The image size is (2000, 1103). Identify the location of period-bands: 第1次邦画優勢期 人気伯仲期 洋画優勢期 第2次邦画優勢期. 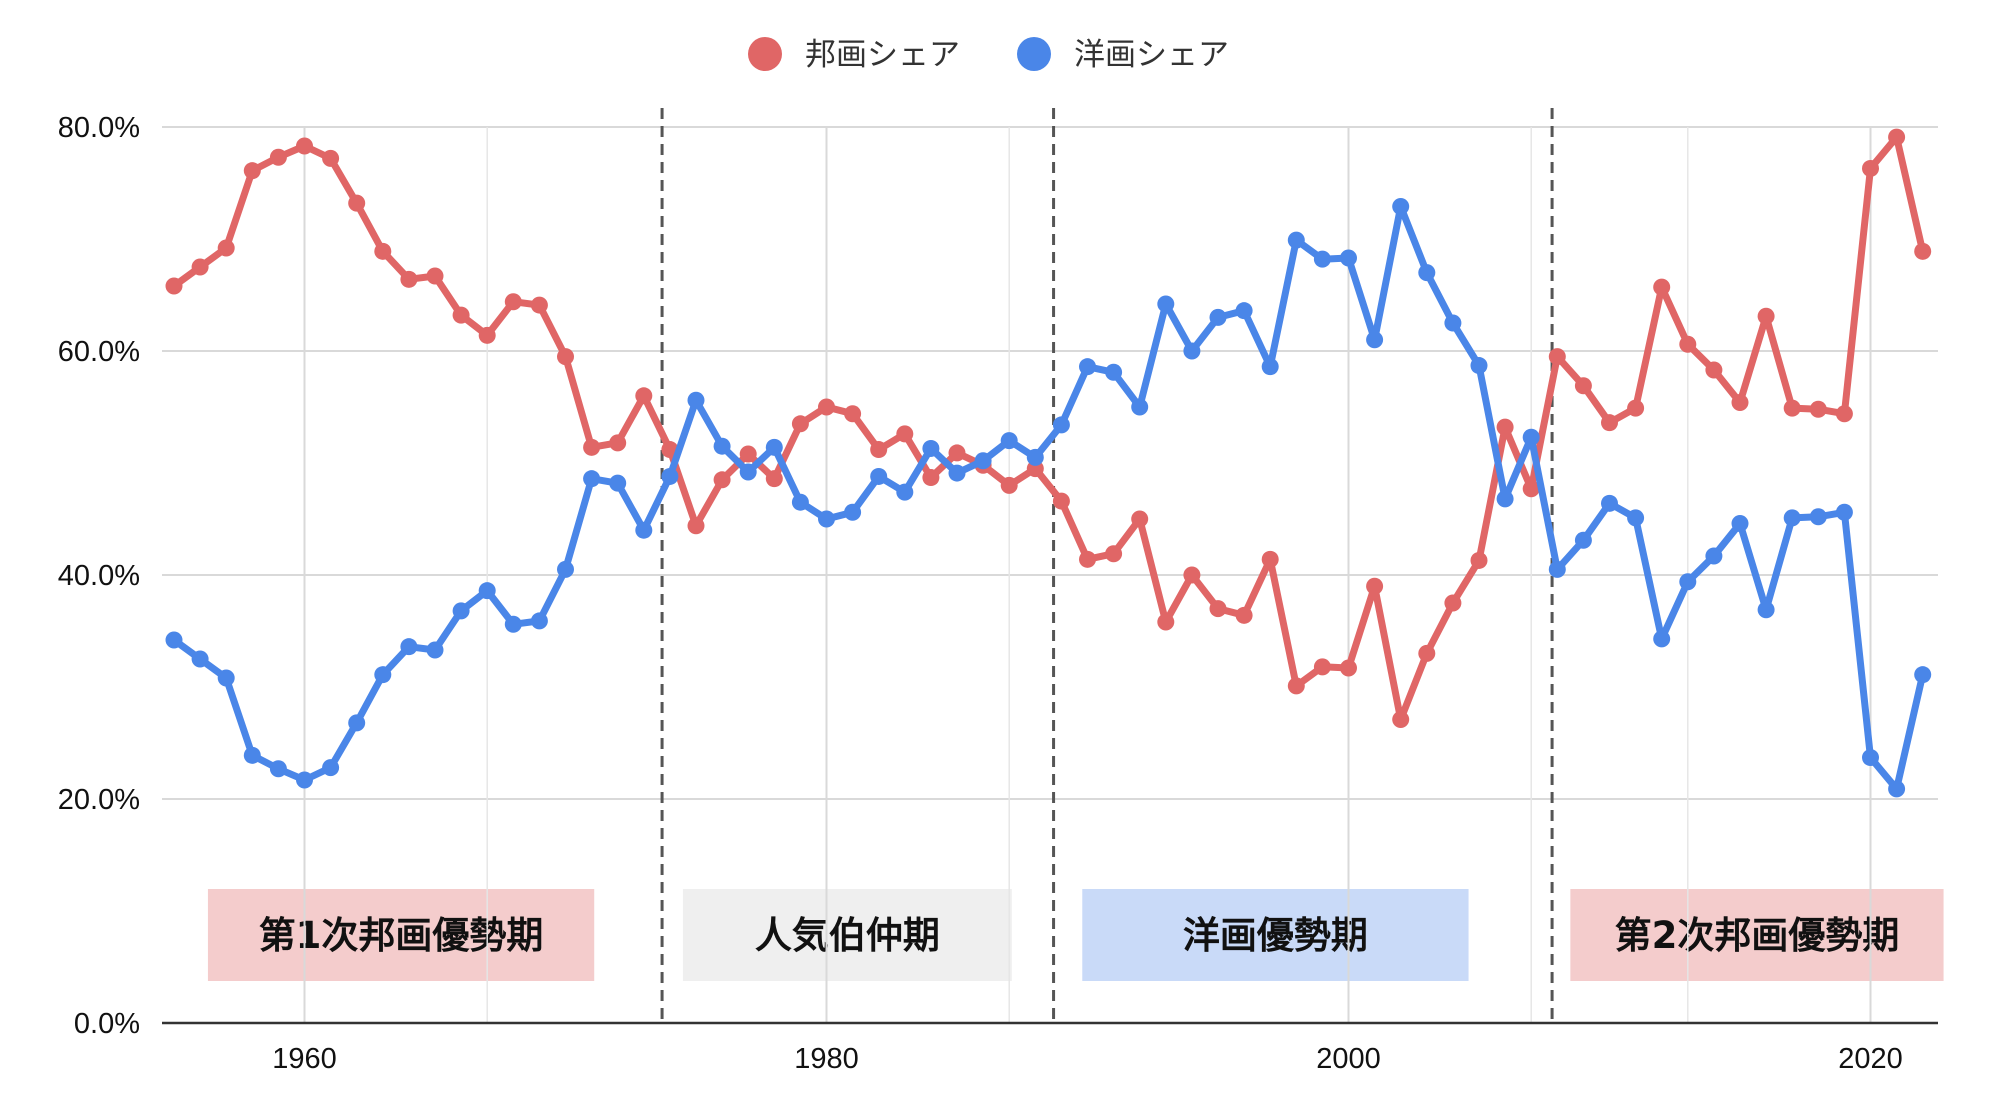
(1075, 935).